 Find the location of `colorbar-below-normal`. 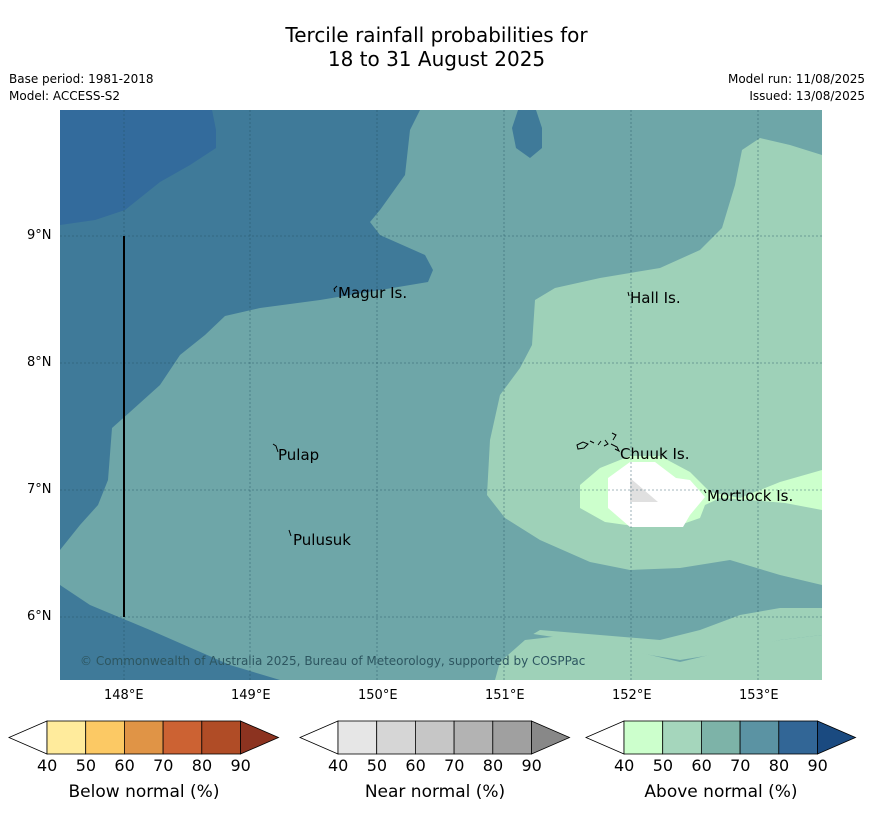

colorbar-below-normal is located at coordinates (143, 737).